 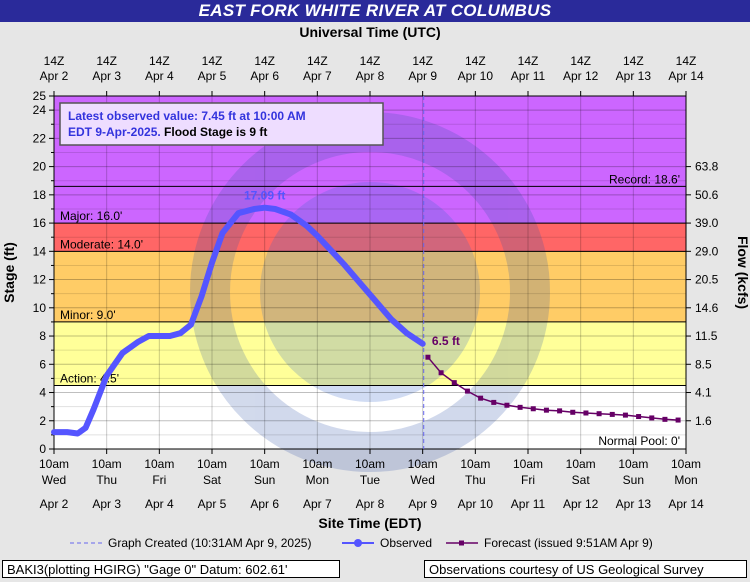 I want to click on x-tick-label: Apr 12, so click(x=581, y=504).